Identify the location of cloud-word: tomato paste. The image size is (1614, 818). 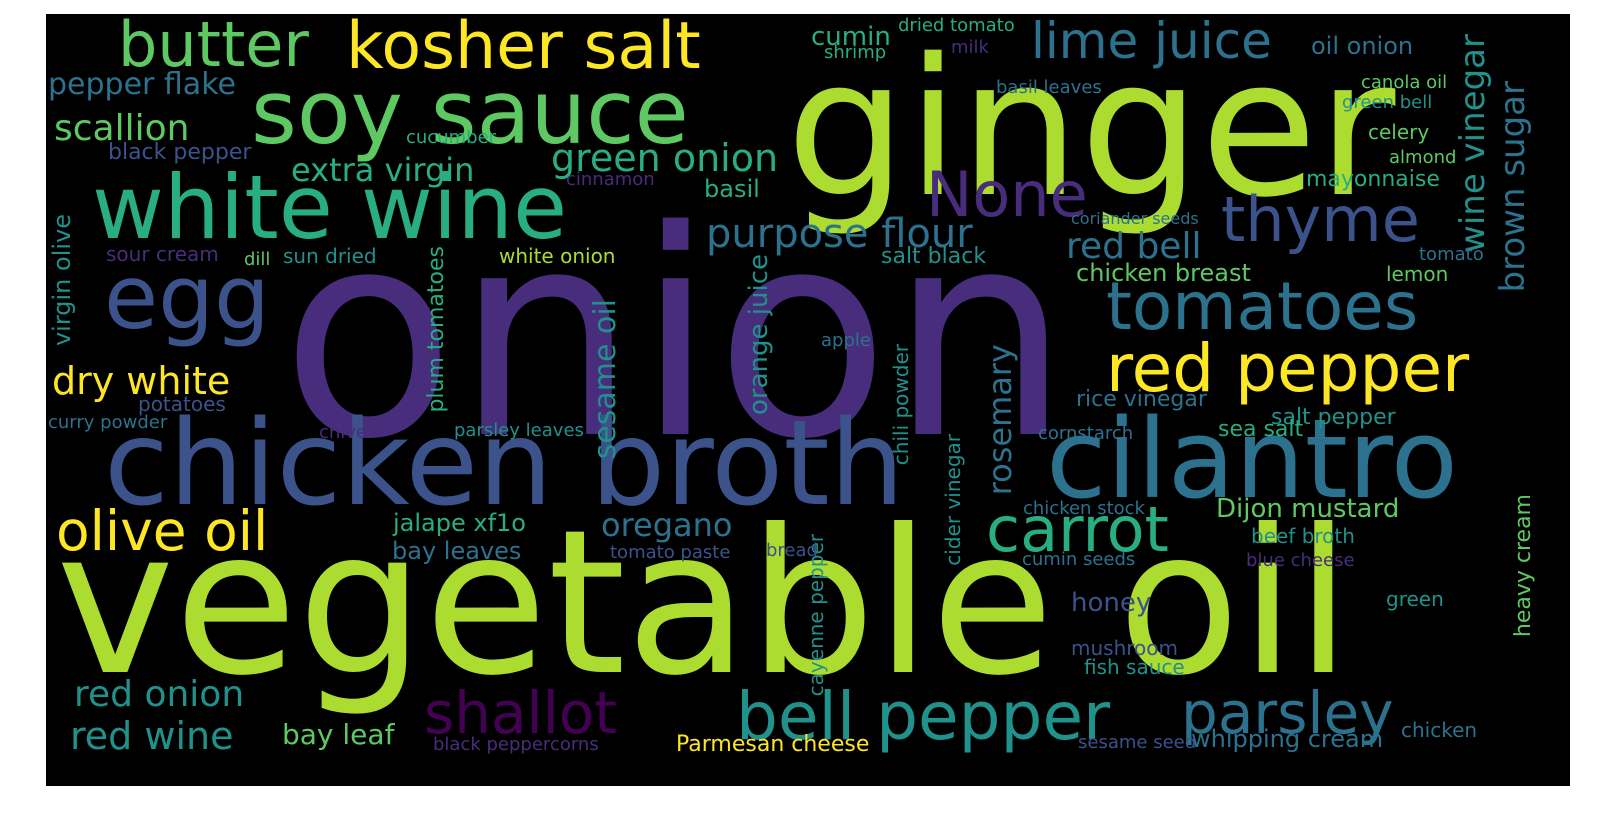
(670, 552).